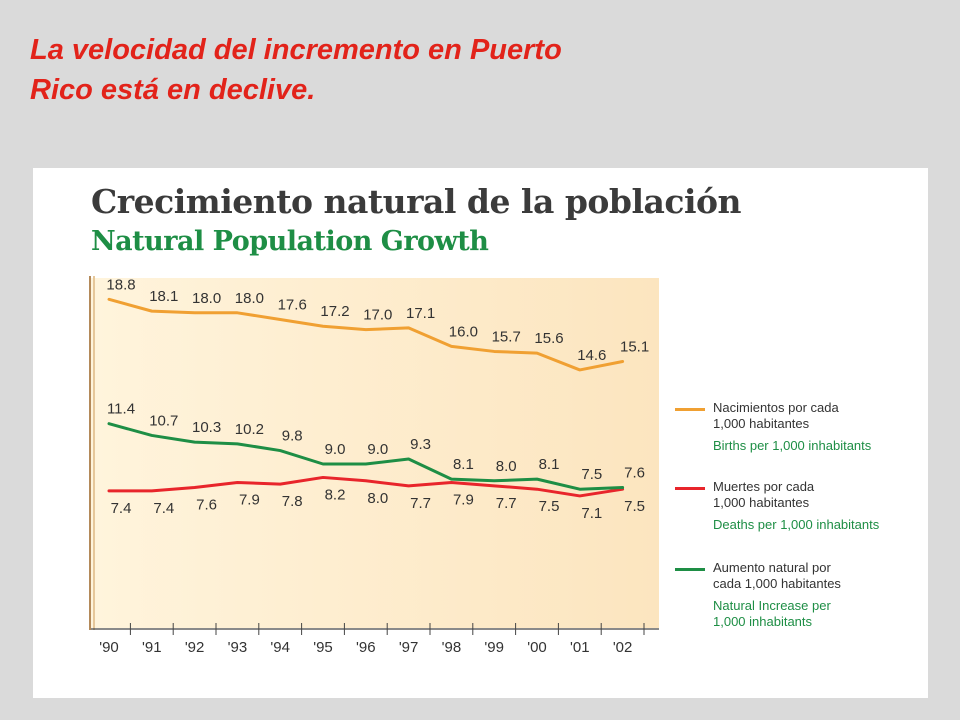 This screenshot has height=720, width=960. I want to click on data-label-increase-9: 8.0, so click(506, 466).